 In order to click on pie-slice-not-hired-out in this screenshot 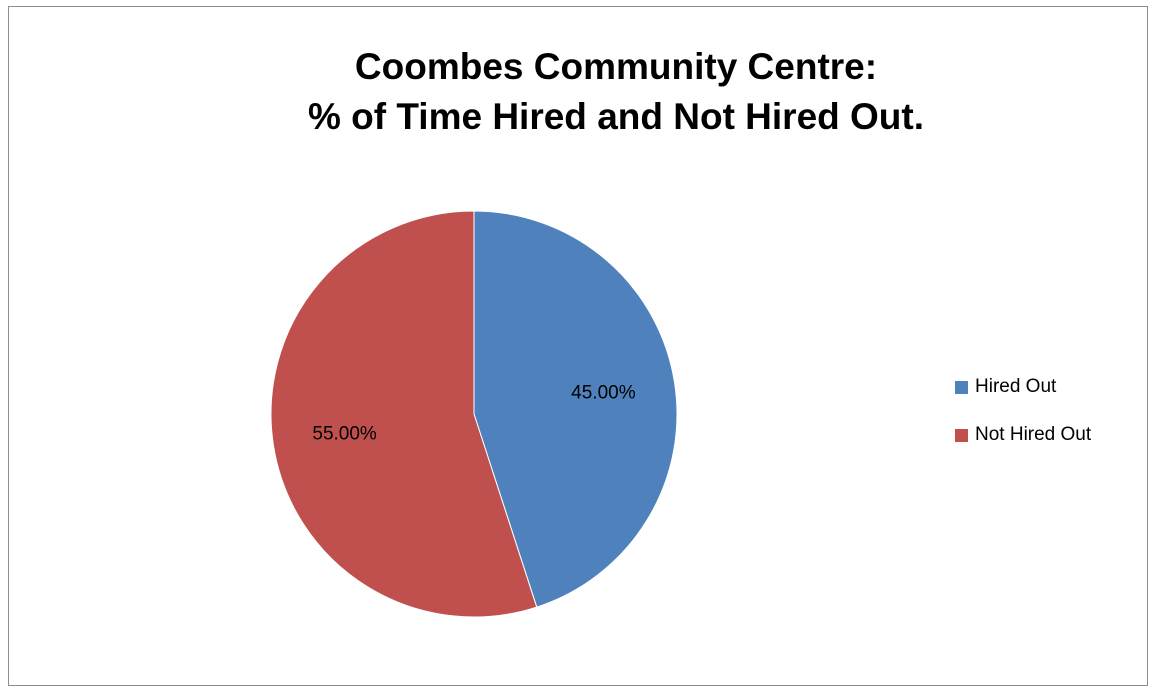, I will do `click(404, 414)`.